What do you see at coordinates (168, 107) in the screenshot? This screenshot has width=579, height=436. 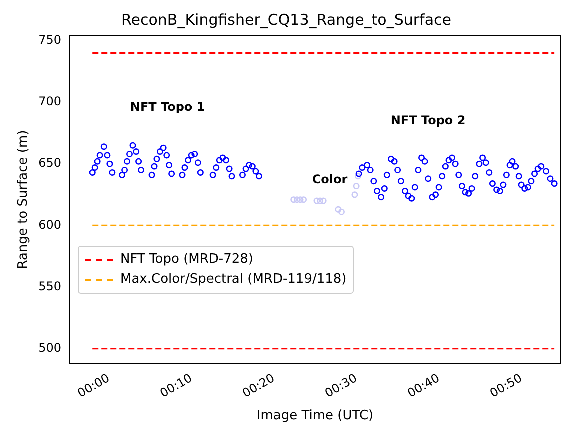 I see `annotation: NFT Topo 1` at bounding box center [168, 107].